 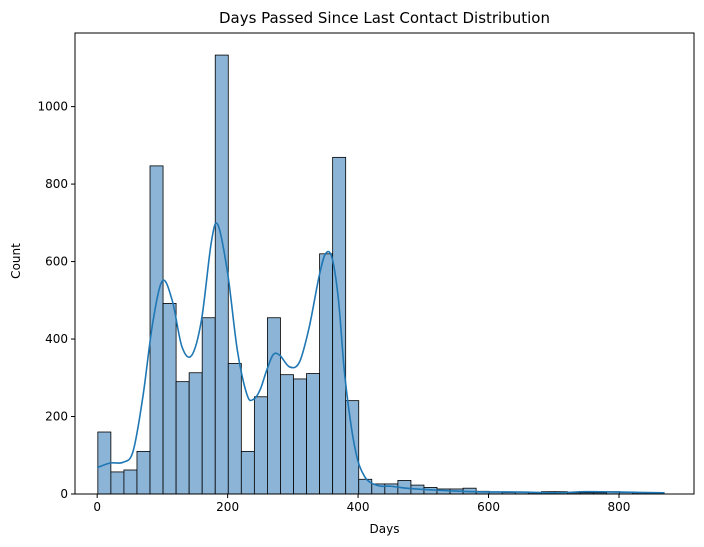 What do you see at coordinates (619, 507) in the screenshot?
I see `x-tick-label: 800` at bounding box center [619, 507].